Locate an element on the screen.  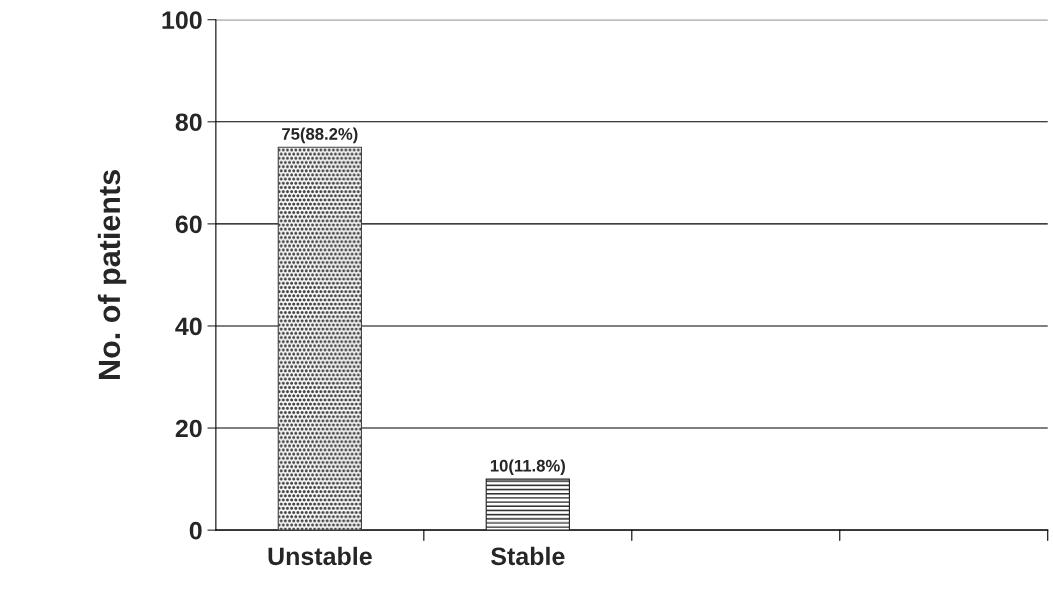
y-tick-label: 0 is located at coordinates (195, 530).